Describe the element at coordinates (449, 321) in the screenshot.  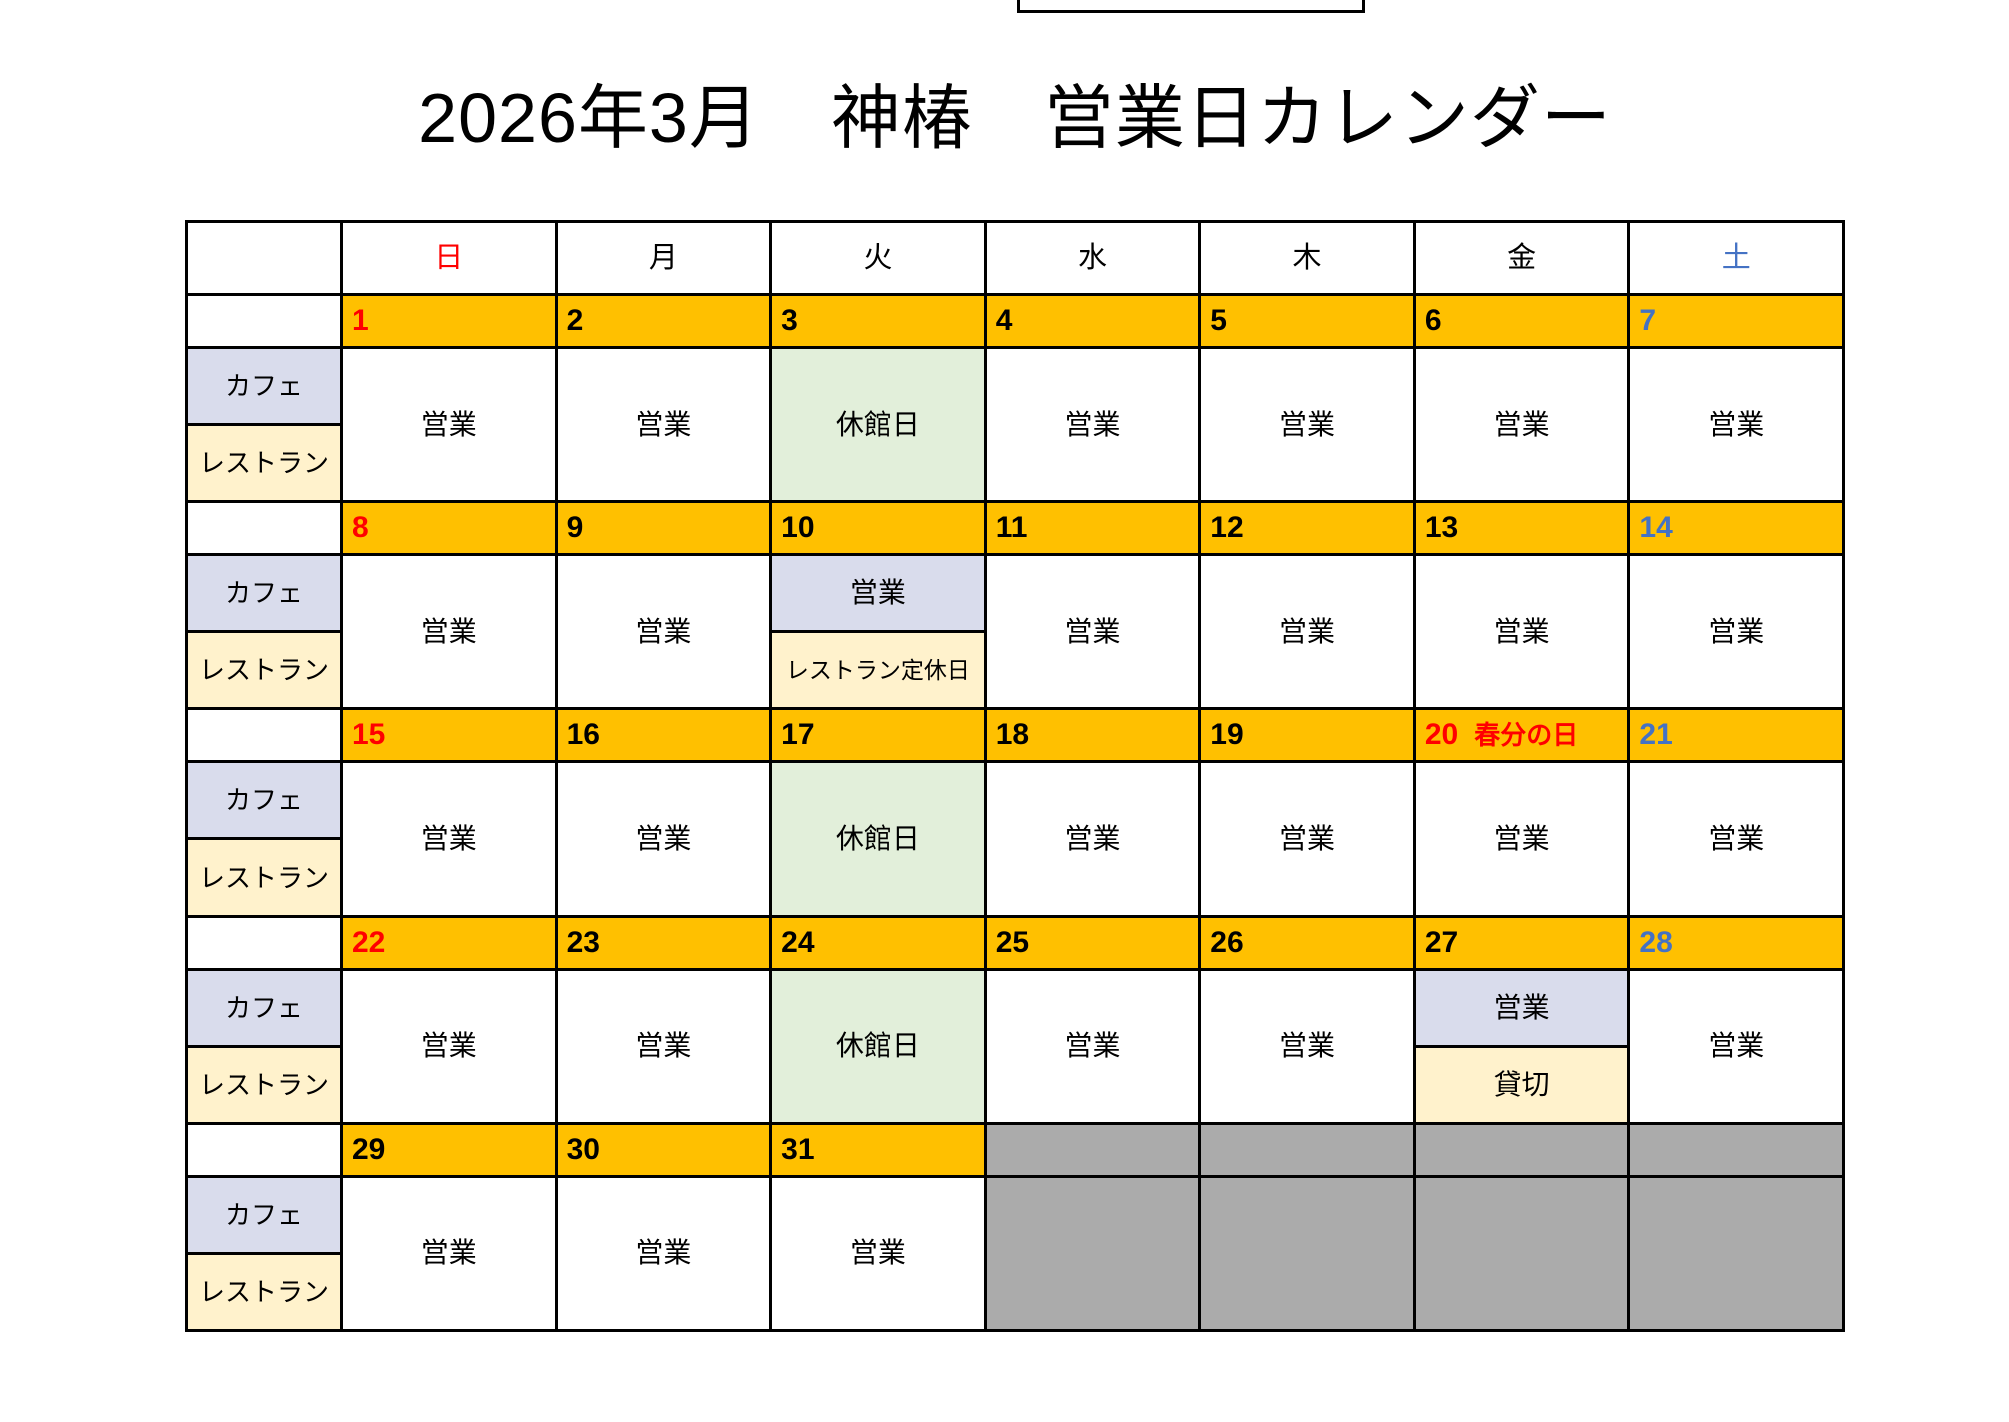
I see `date-cell: 1` at that location.